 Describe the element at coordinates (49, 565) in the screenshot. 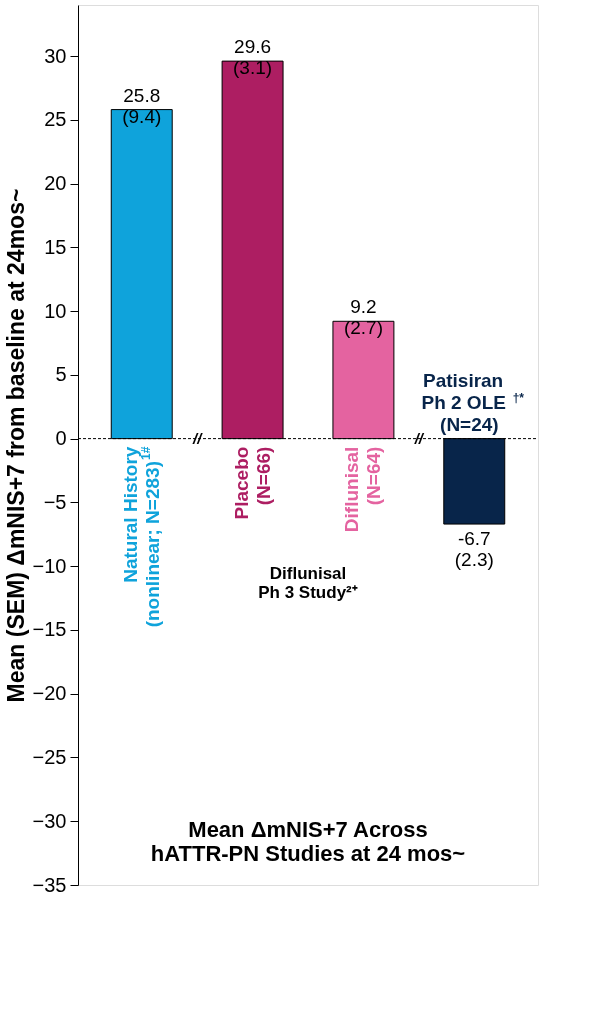

I see `y-tick-label: −10` at that location.